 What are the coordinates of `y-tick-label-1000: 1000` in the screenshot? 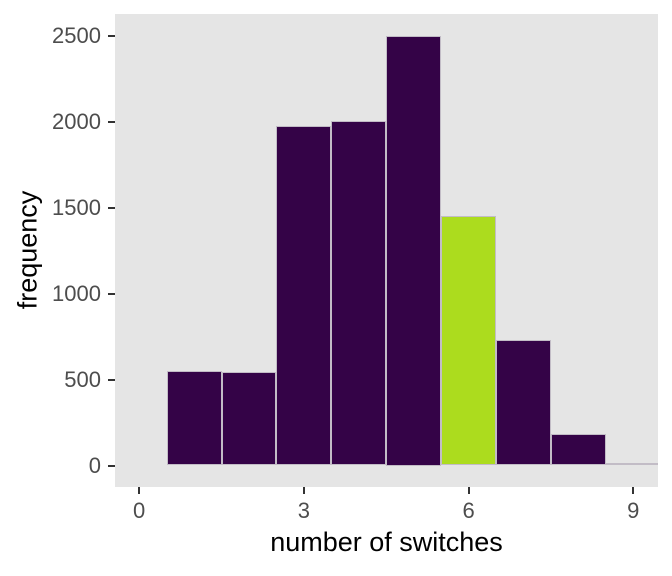 It's located at (76, 293).